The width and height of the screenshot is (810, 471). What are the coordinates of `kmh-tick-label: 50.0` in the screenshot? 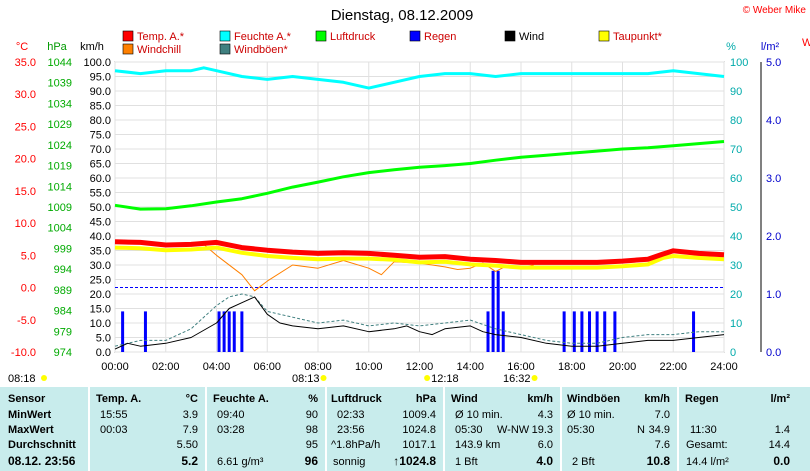 It's located at (100, 208).